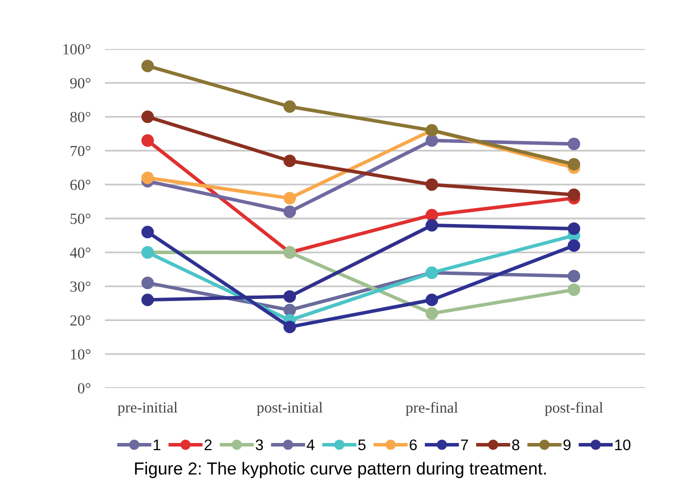 Image resolution: width=681 pixels, height=502 pixels. What do you see at coordinates (148, 409) in the screenshot?
I see `x-tick-label: pre-initial` at bounding box center [148, 409].